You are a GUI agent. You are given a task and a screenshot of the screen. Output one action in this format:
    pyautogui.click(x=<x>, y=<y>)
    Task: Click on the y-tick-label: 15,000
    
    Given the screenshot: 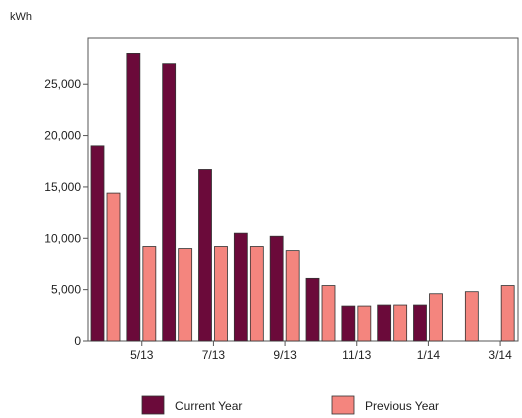 What is the action you would take?
    pyautogui.click(x=62, y=187)
    